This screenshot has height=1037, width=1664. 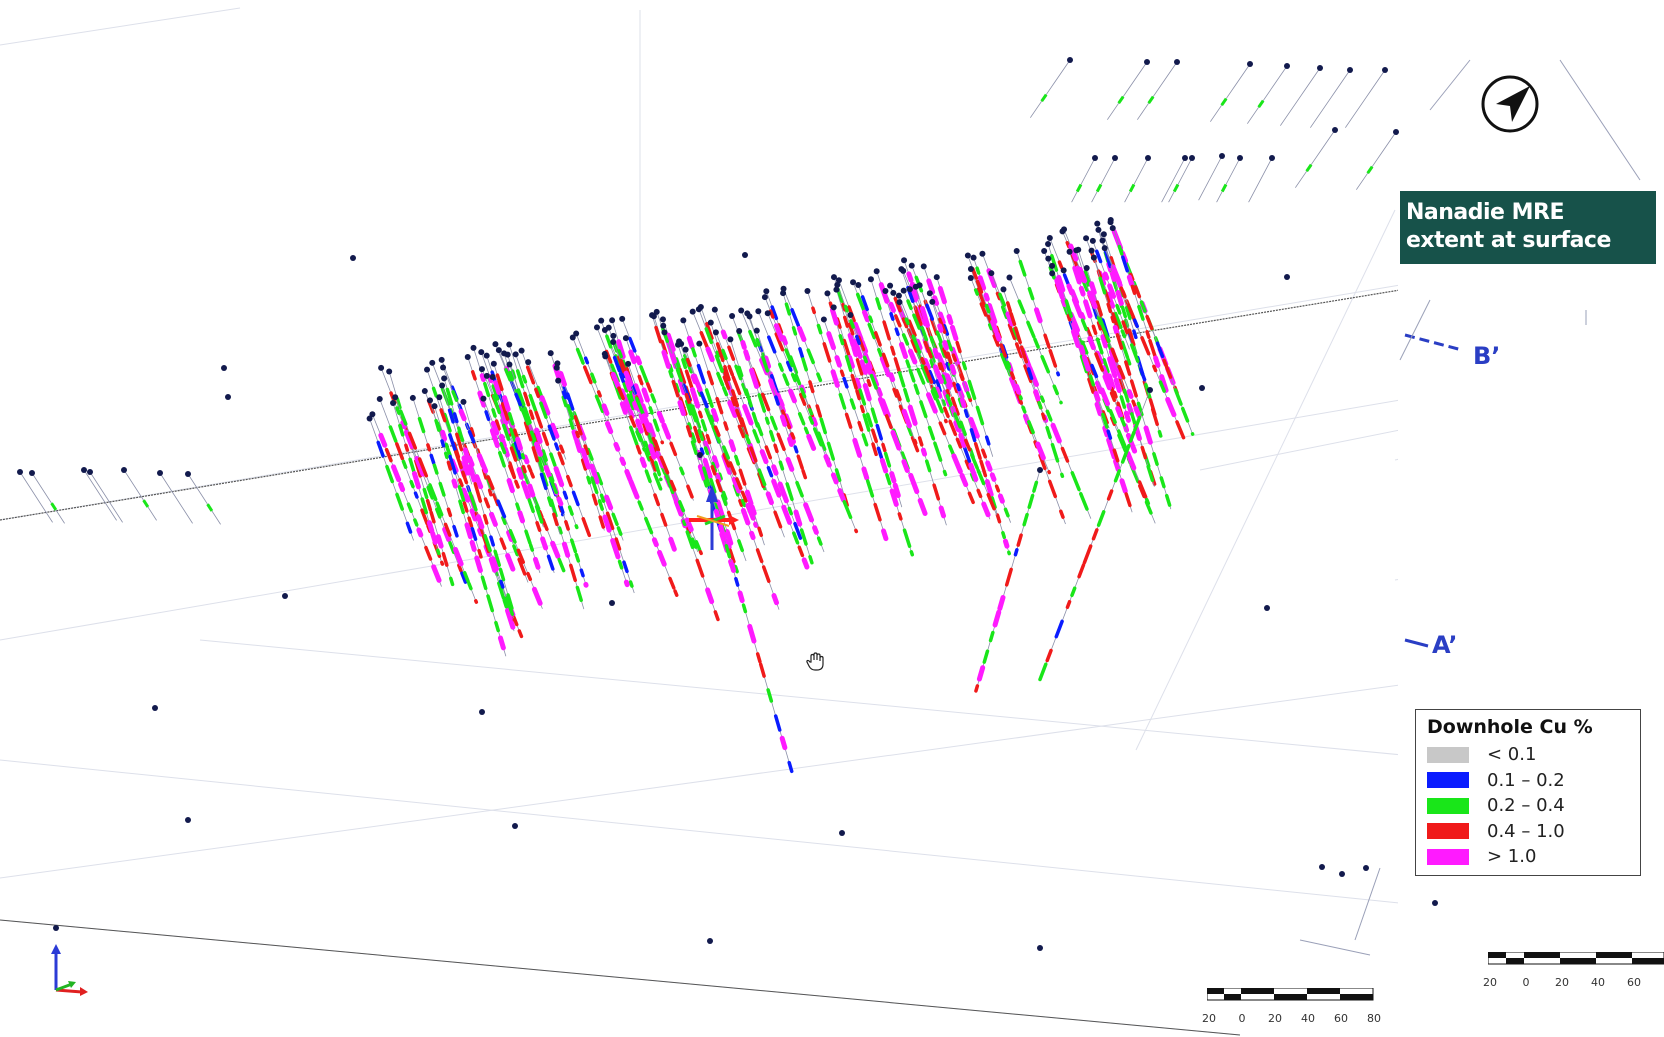 What do you see at coordinates (713, 516) in the screenshot?
I see `transform-gizmo-icon` at bounding box center [713, 516].